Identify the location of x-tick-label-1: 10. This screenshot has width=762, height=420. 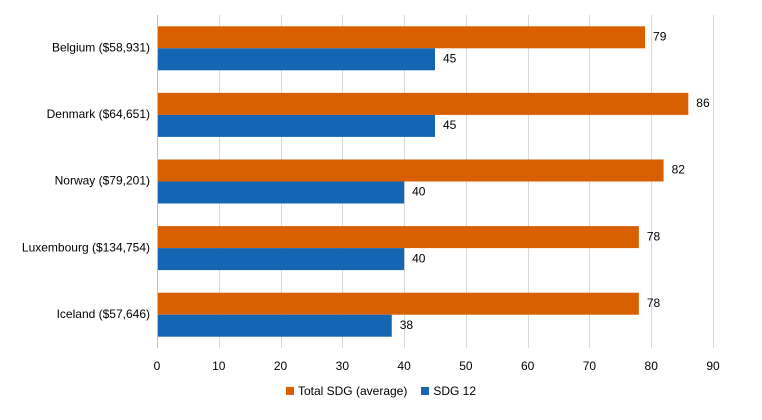
(219, 366).